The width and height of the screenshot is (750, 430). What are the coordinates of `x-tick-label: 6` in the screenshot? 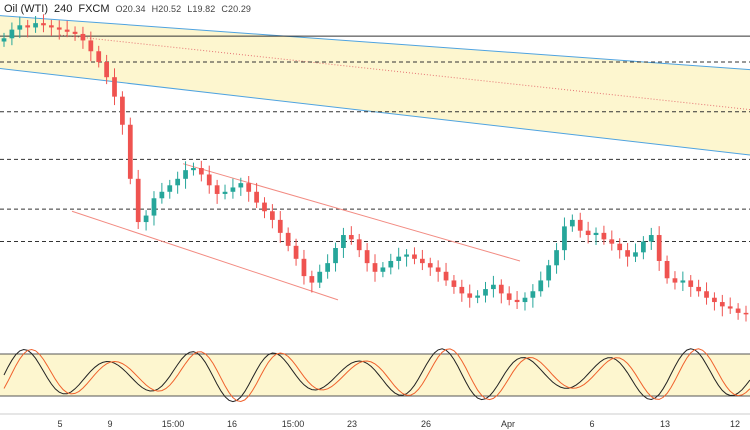 It's located at (591, 424).